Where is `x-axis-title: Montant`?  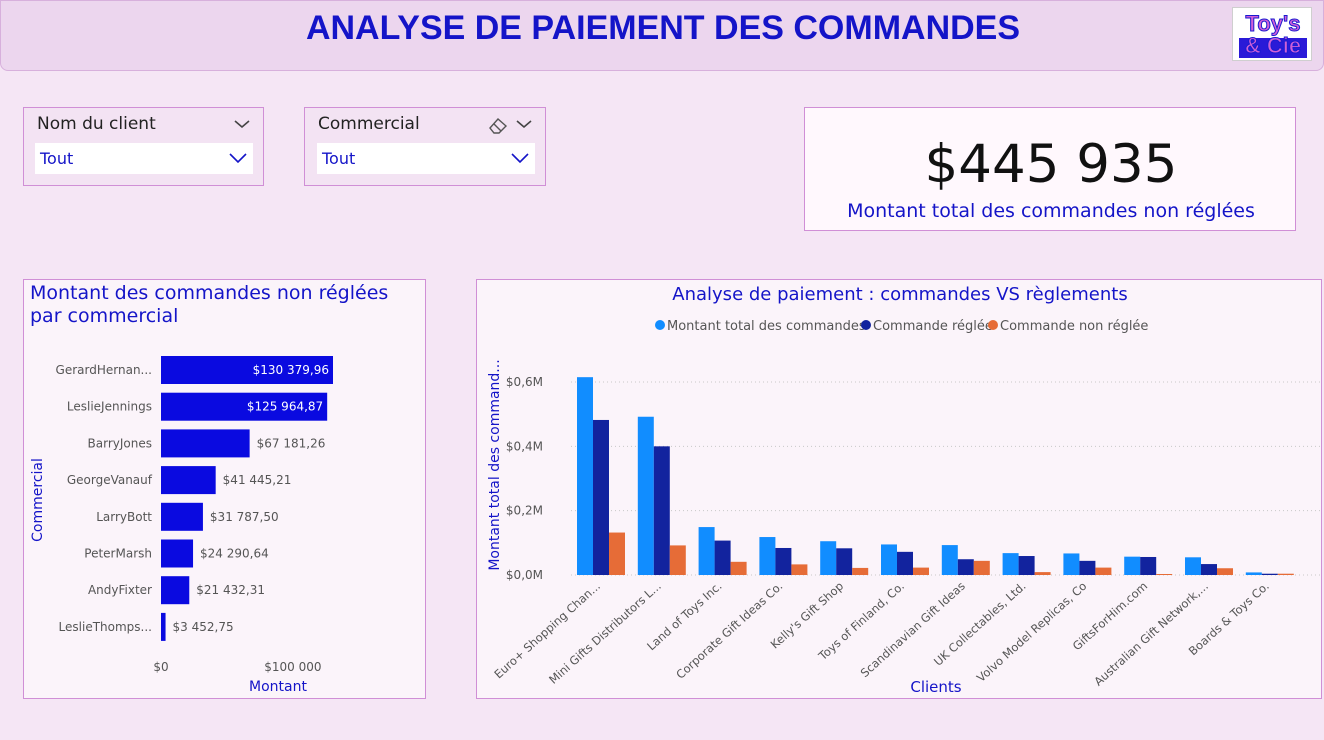
x-axis-title: Montant is located at coordinates (278, 687).